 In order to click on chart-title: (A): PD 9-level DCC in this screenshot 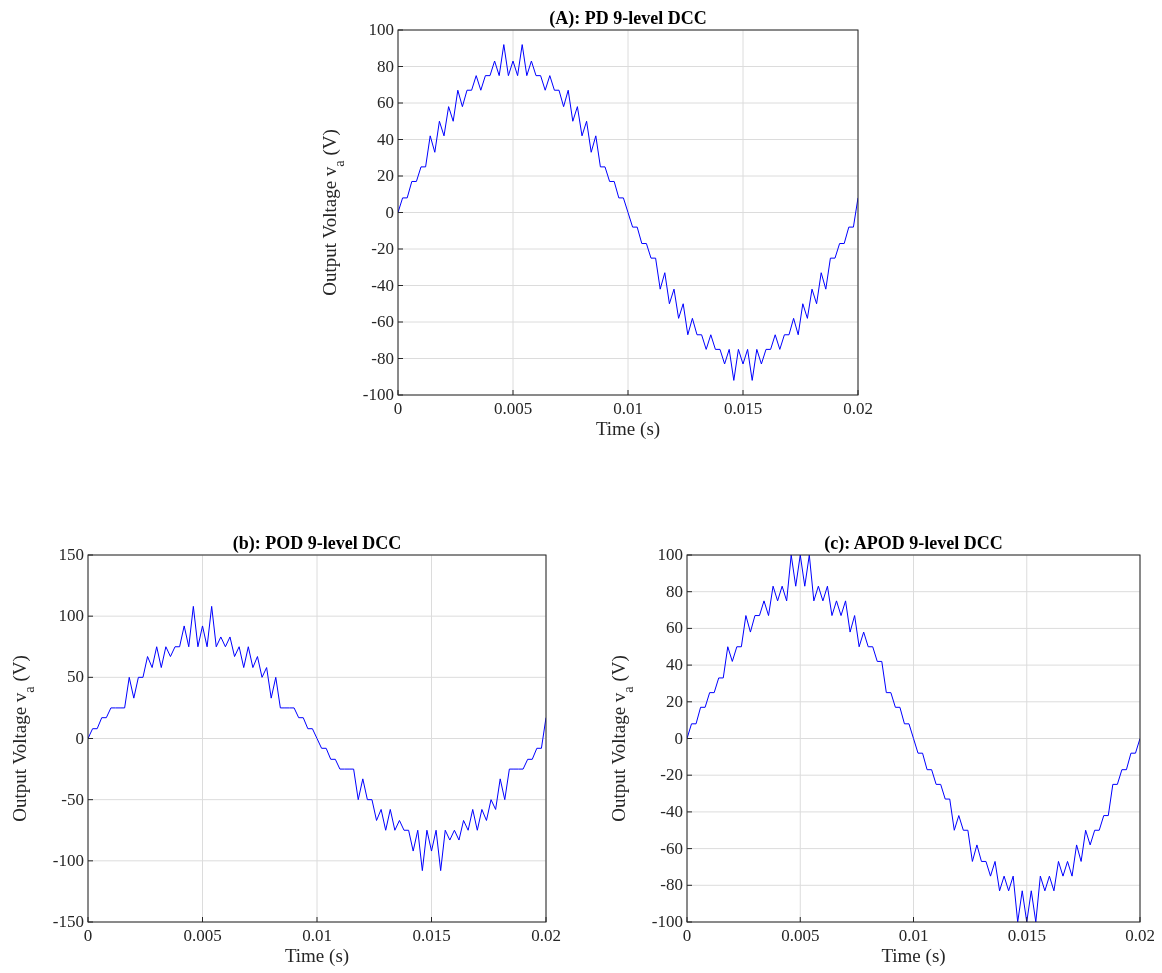, I will do `click(628, 18)`.